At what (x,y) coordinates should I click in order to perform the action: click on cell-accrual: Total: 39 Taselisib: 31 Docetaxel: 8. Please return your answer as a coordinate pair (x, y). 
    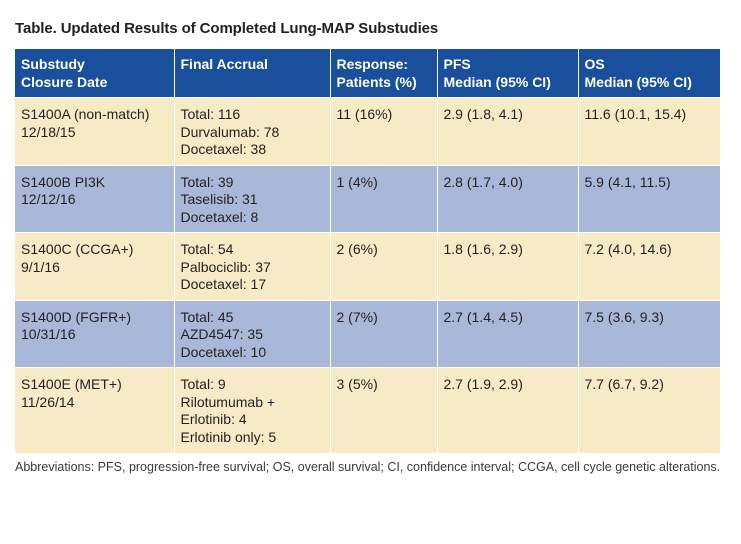
    Looking at the image, I should click on (252, 198).